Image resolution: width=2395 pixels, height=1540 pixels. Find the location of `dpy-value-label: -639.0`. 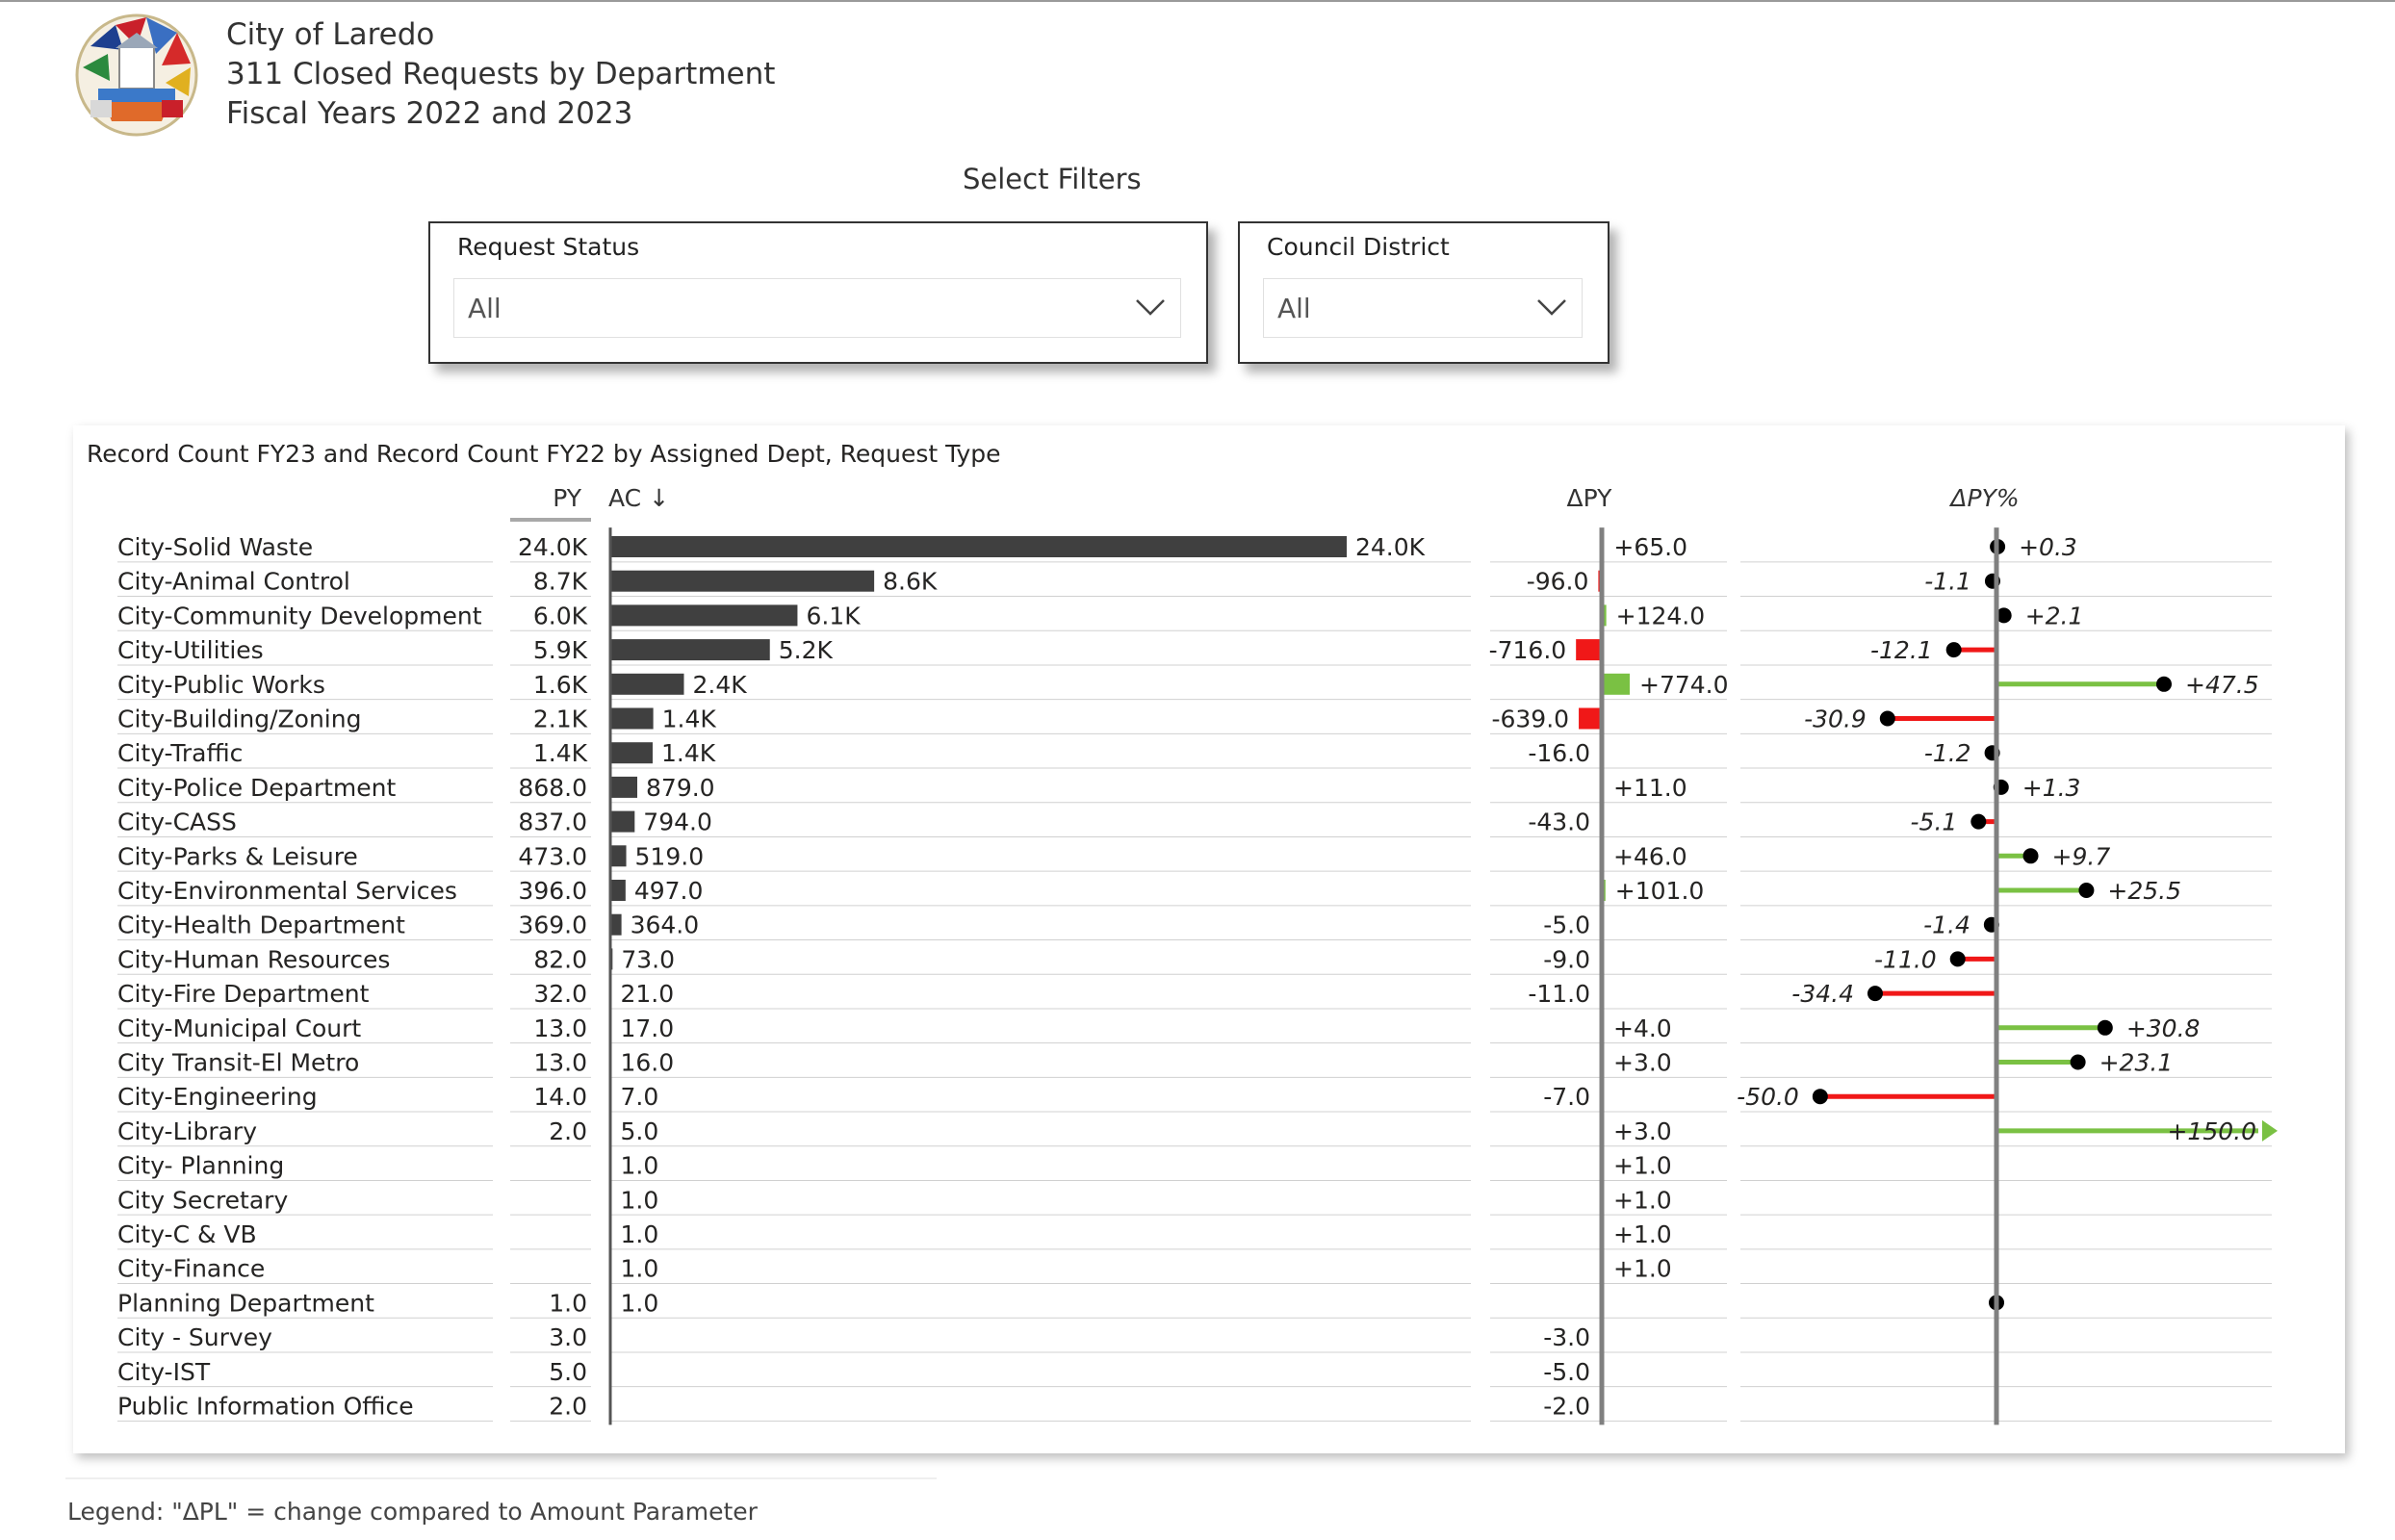

dpy-value-label: -639.0 is located at coordinates (1530, 719).